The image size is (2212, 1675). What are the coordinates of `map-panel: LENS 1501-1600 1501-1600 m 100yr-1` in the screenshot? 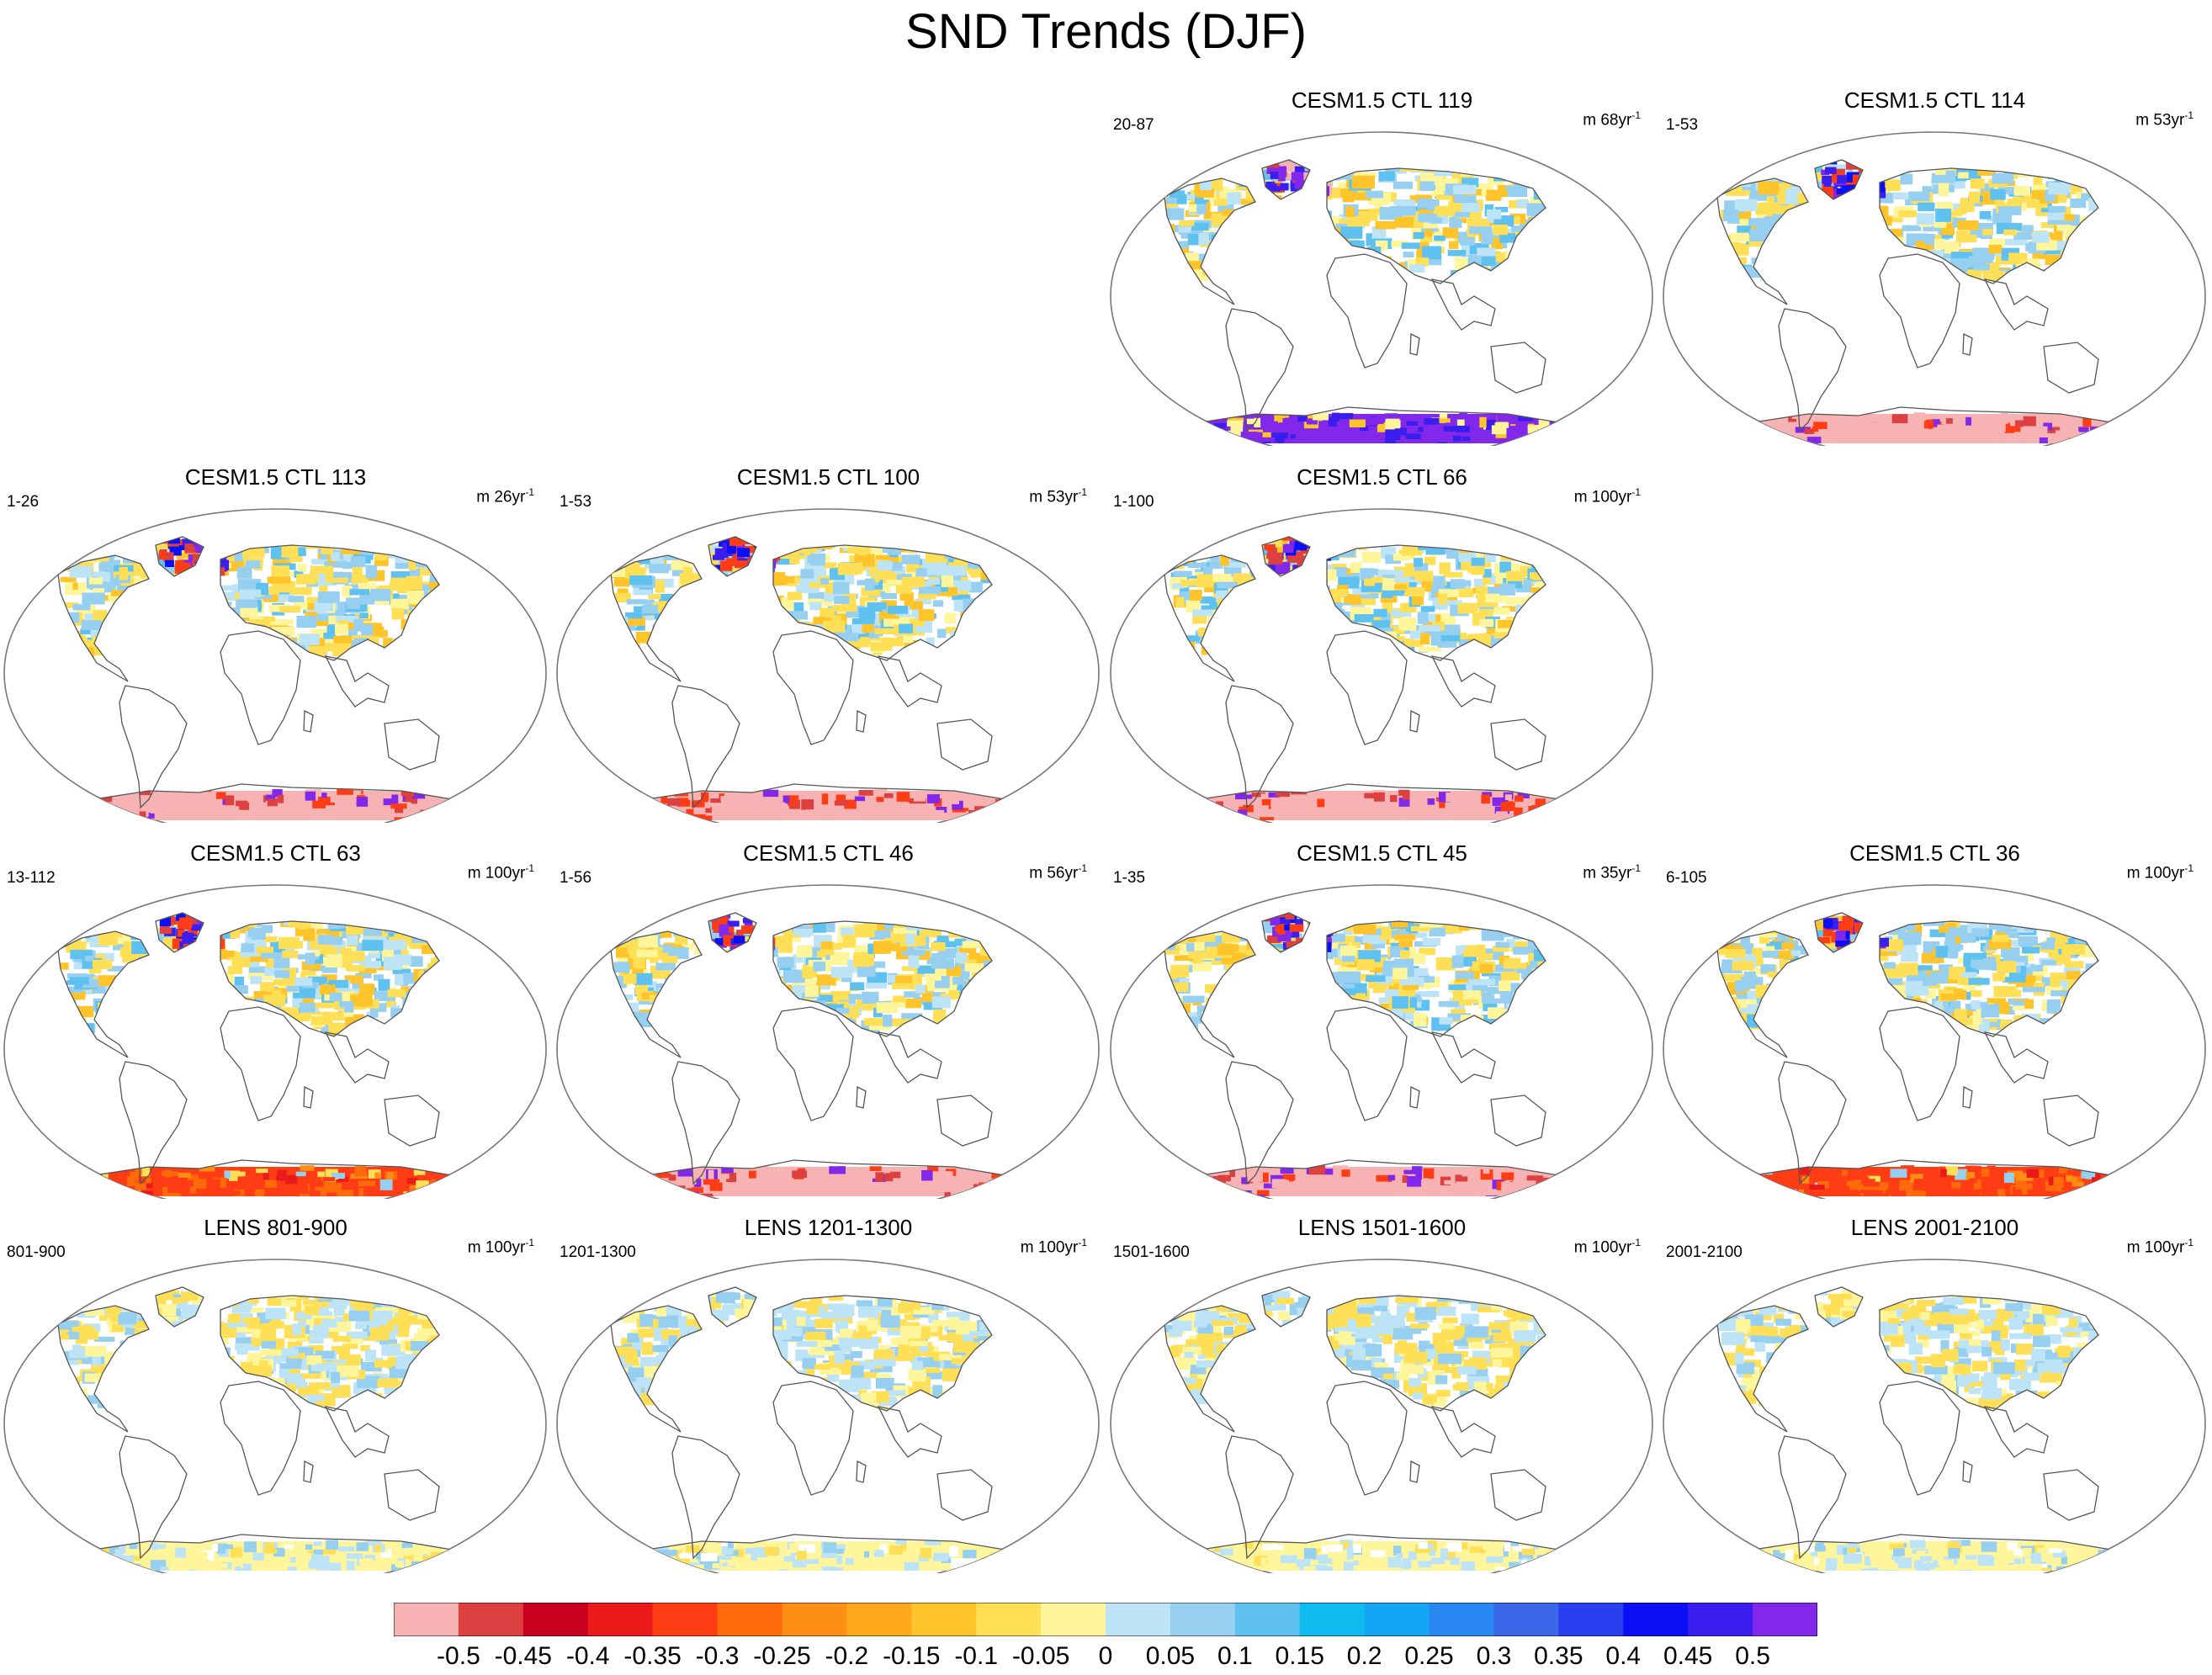 It's located at (1382, 1392).